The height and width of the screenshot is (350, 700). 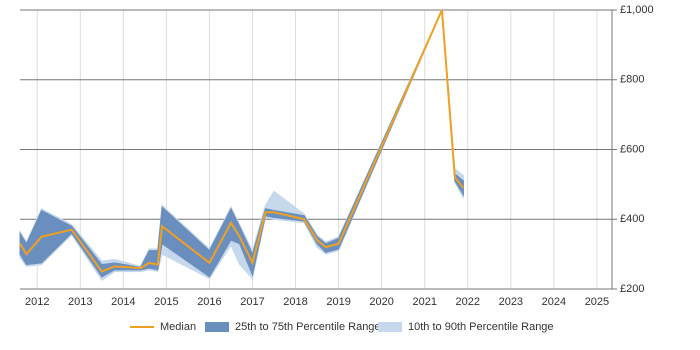 I want to click on x-tick-label: 2020, so click(x=381, y=302).